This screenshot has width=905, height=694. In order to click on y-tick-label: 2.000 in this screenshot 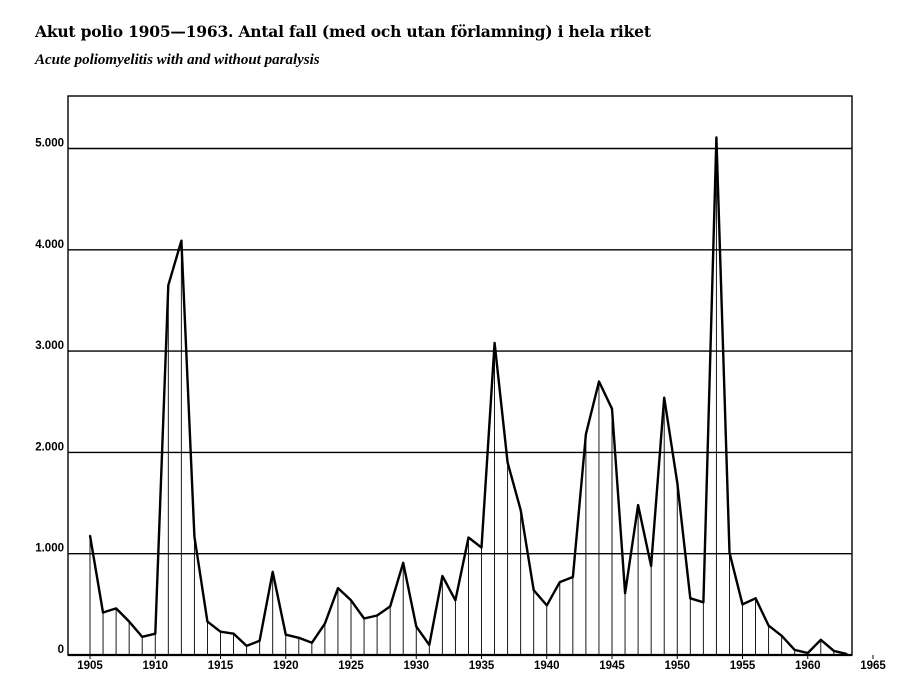, I will do `click(49, 447)`.